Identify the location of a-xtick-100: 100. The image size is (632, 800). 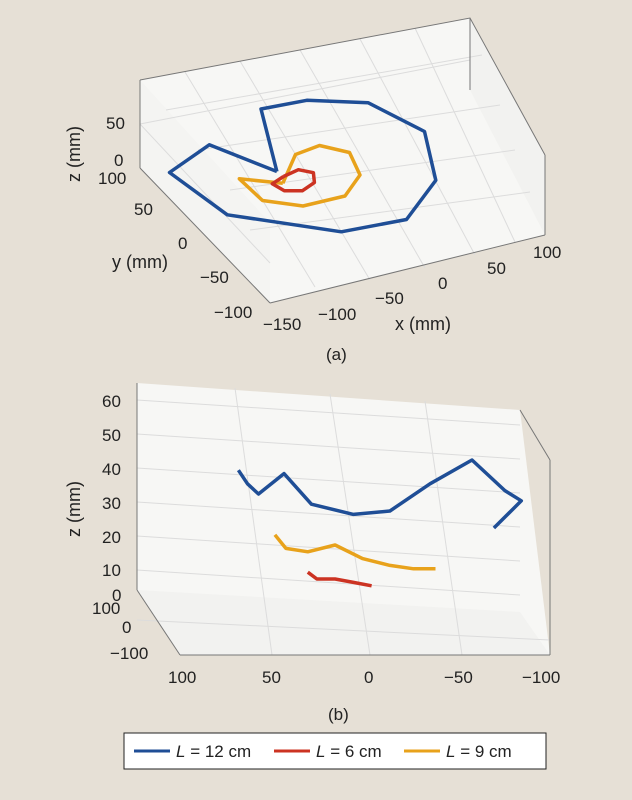
(547, 252).